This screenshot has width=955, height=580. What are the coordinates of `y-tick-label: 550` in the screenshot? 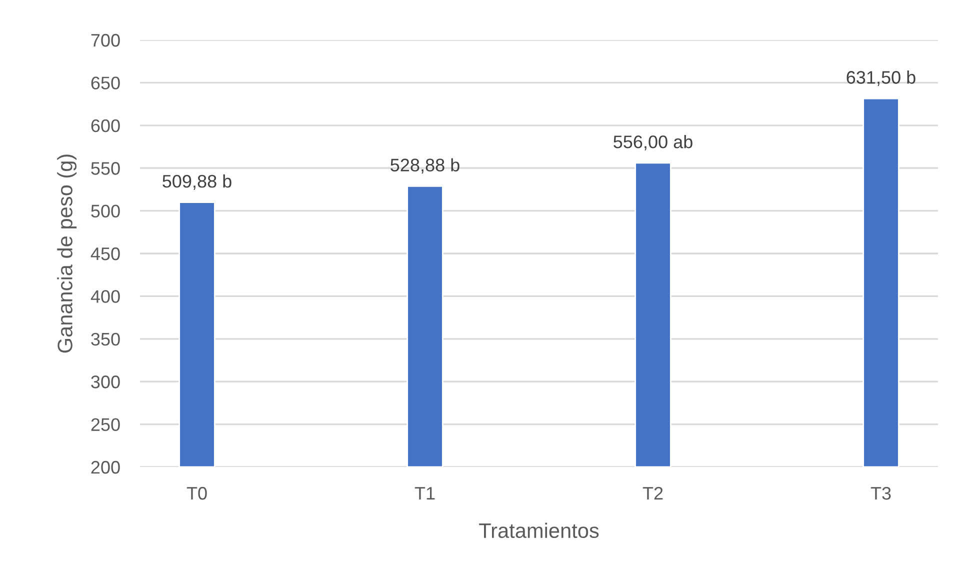 It's located at (105, 168).